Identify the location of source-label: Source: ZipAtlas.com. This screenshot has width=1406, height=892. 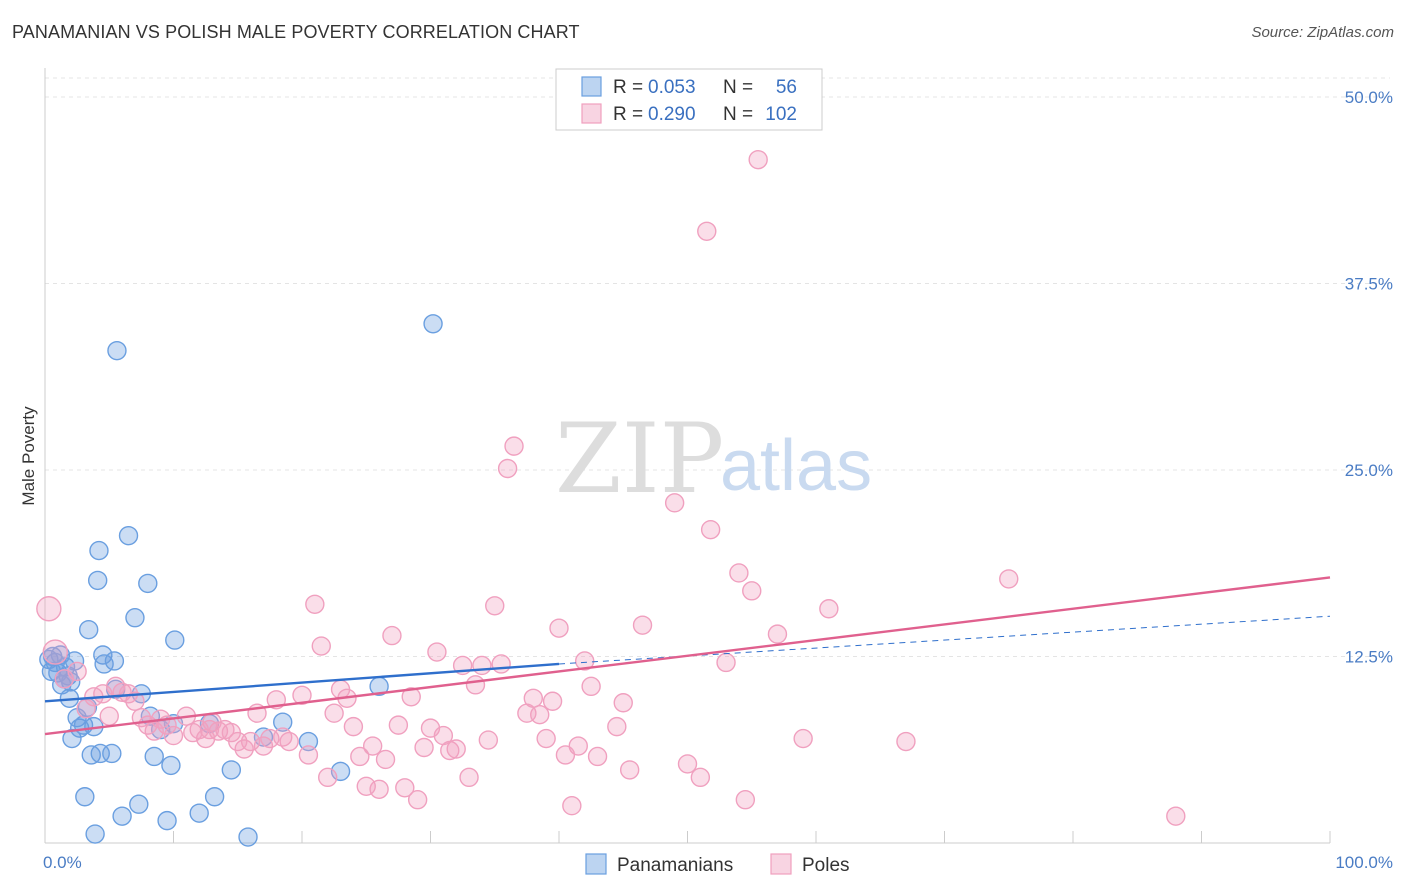
(1322, 32).